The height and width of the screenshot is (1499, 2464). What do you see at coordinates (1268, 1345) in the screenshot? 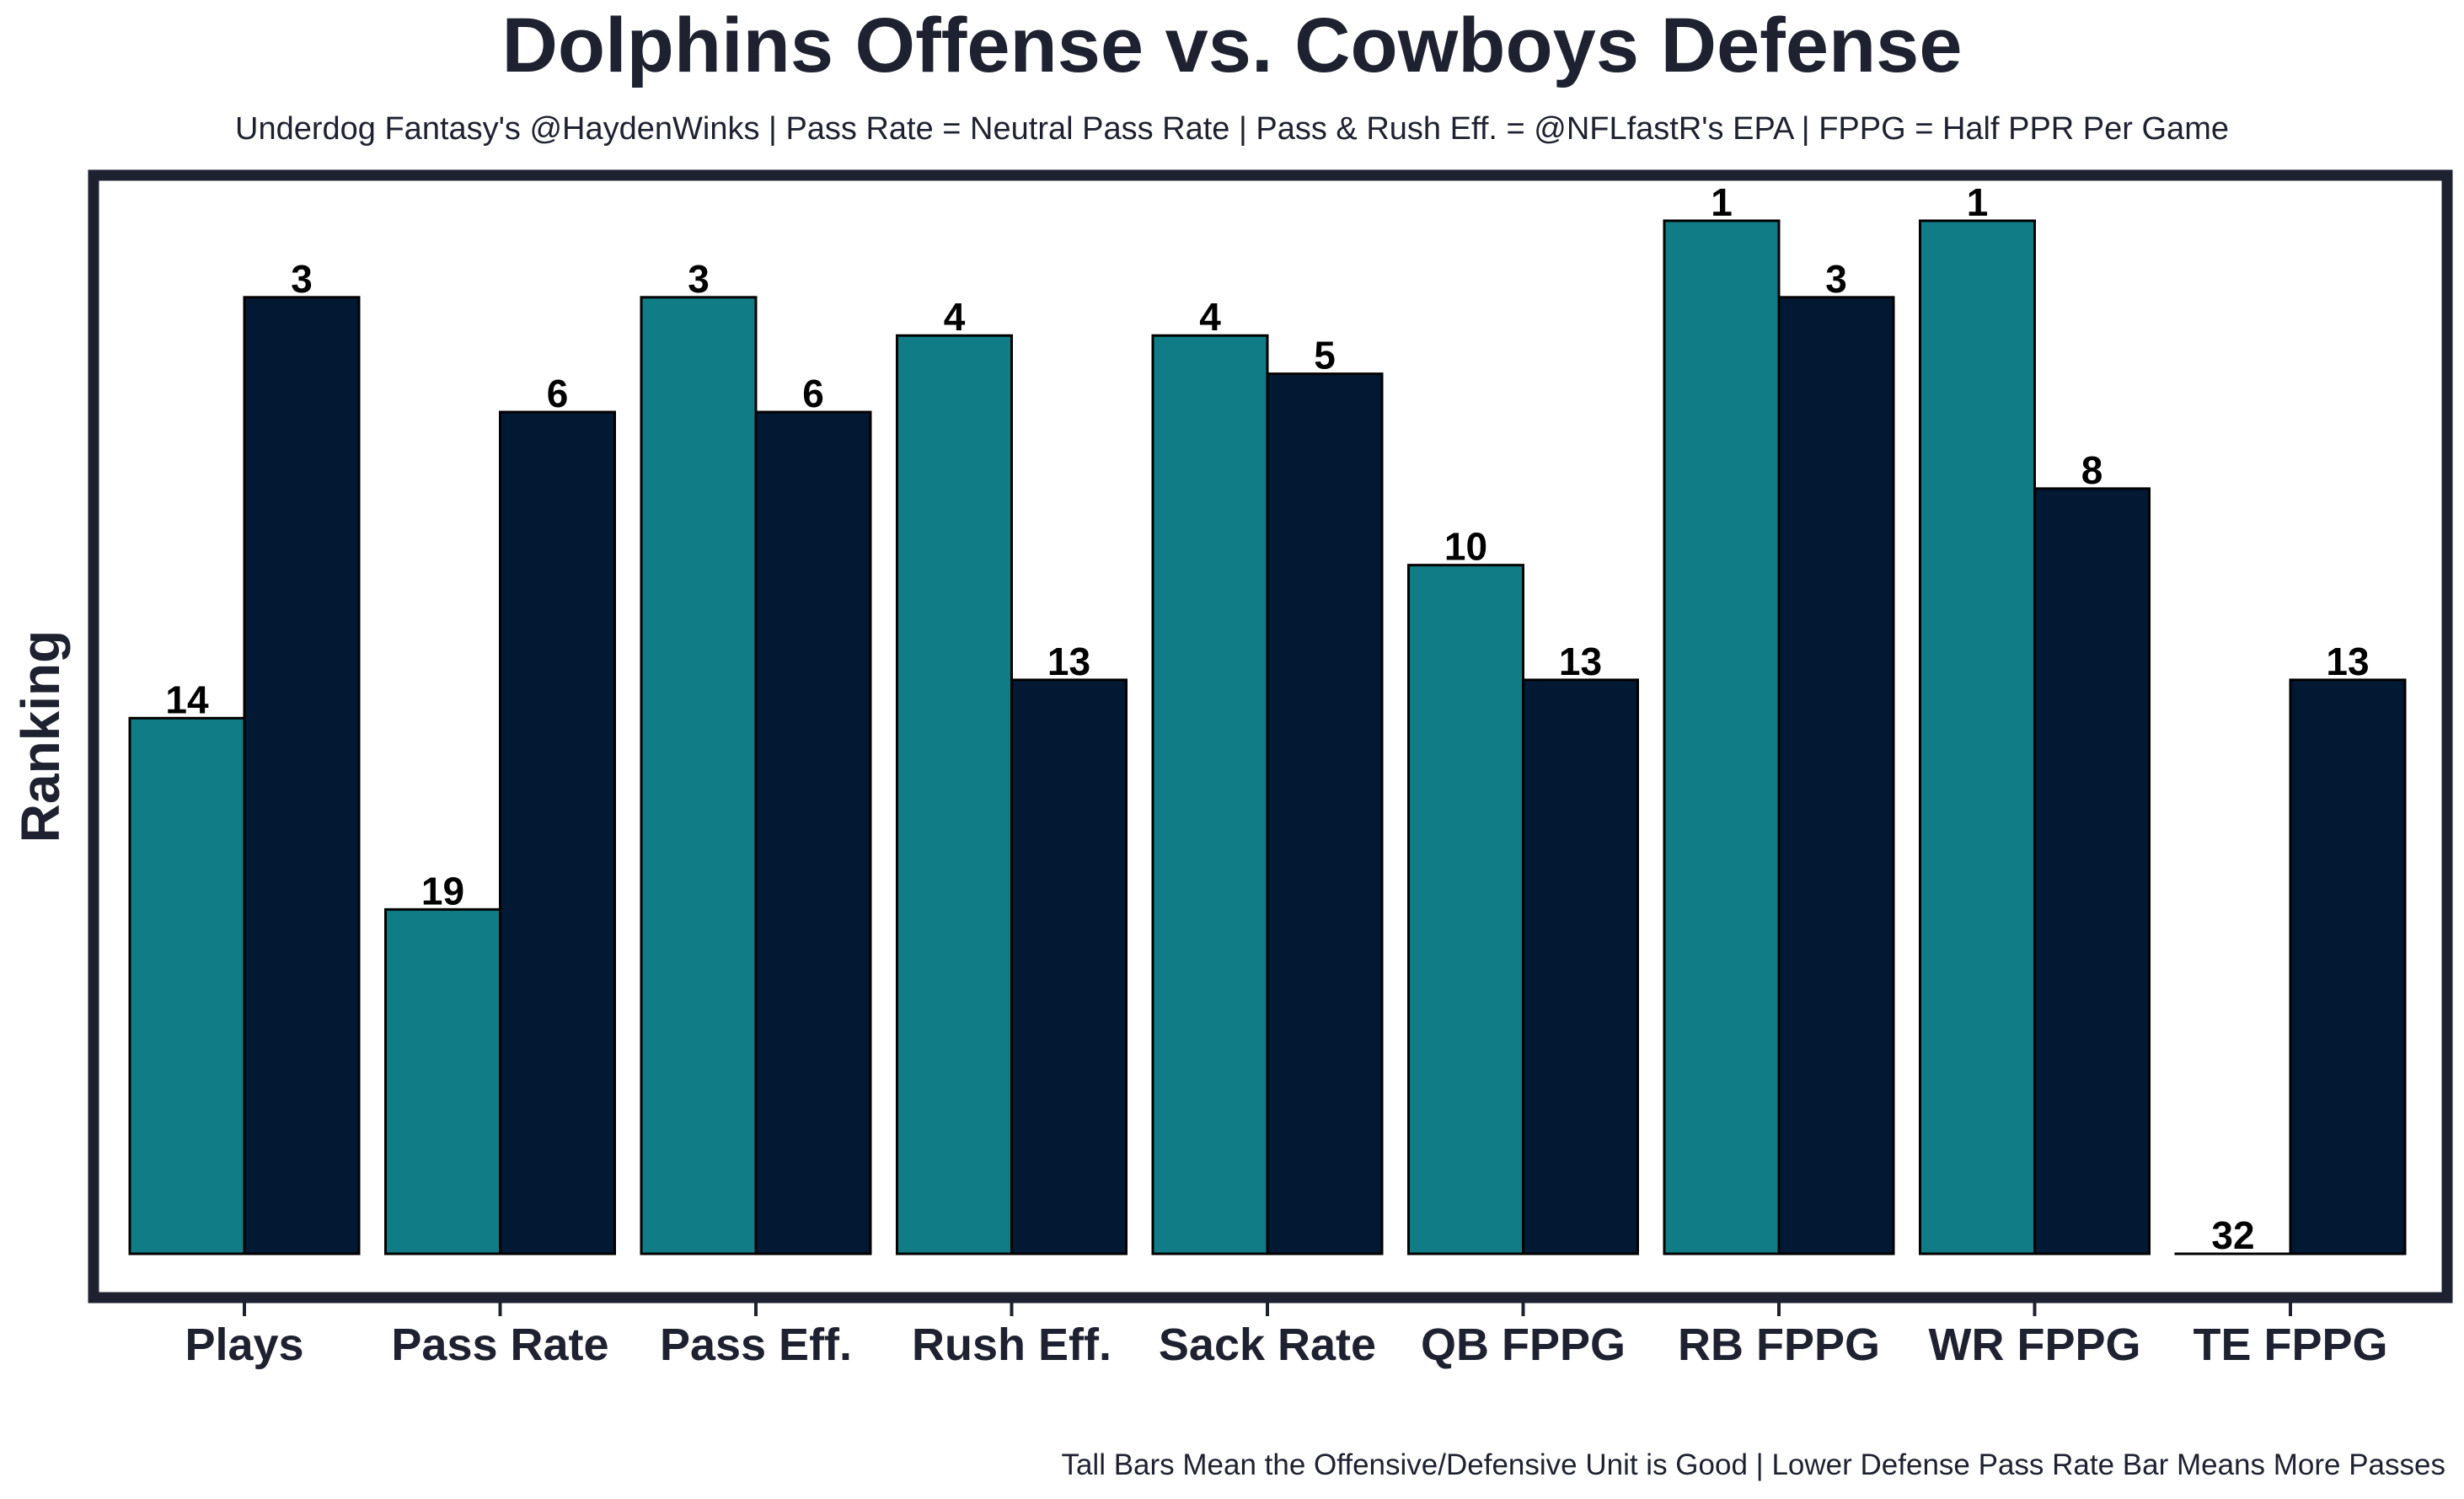
I see `x-tick-label: Sack Rate` at bounding box center [1268, 1345].